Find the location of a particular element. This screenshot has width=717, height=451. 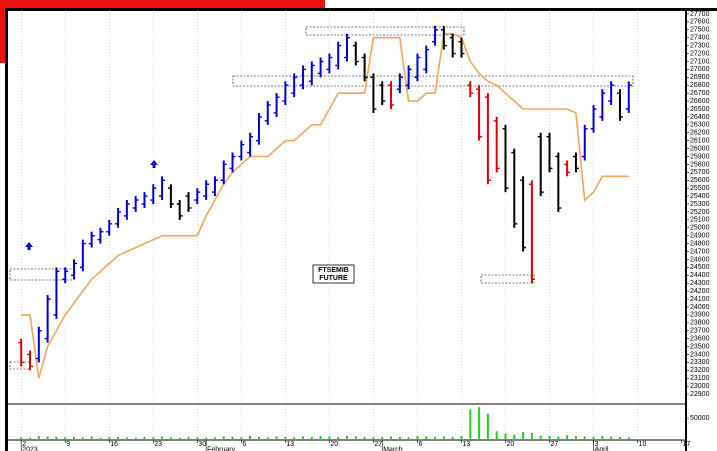

y-tick-label: 23700 is located at coordinates (700, 331).